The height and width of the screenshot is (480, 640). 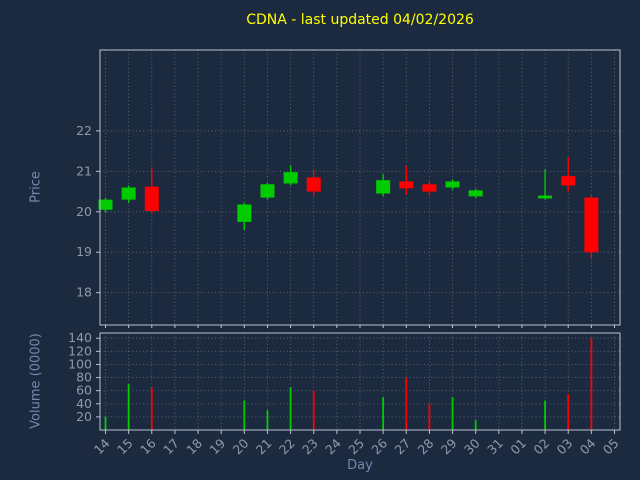 What do you see at coordinates (611, 447) in the screenshot?
I see `svg-text: 05` at bounding box center [611, 447].